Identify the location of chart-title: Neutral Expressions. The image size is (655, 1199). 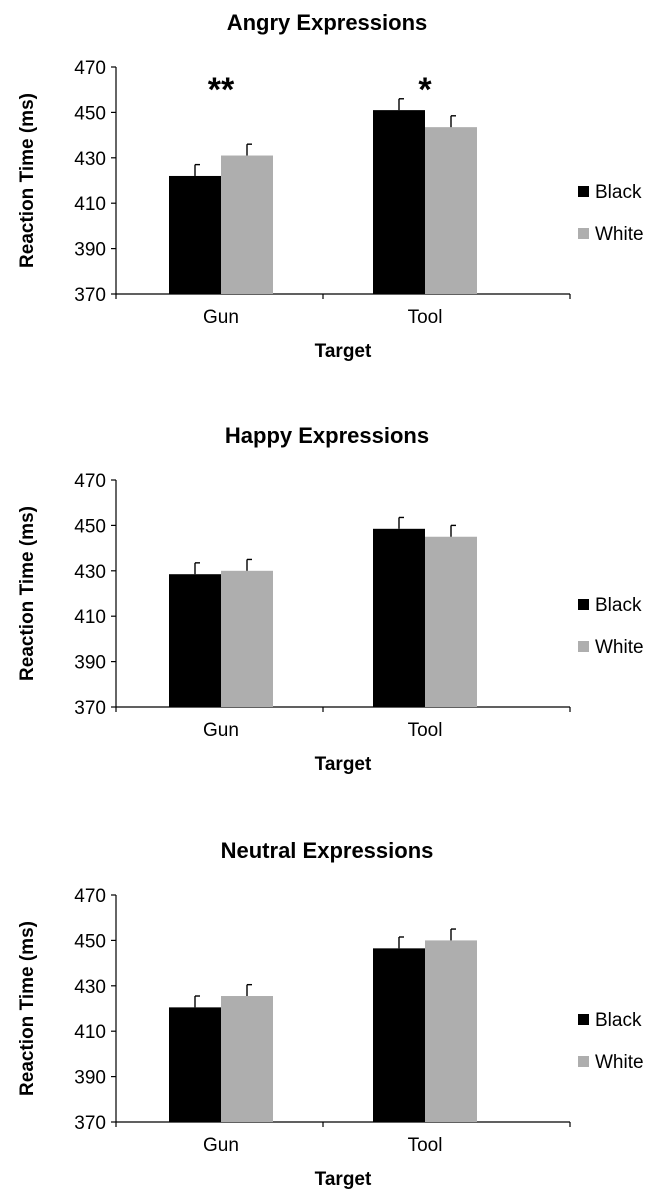
(327, 850).